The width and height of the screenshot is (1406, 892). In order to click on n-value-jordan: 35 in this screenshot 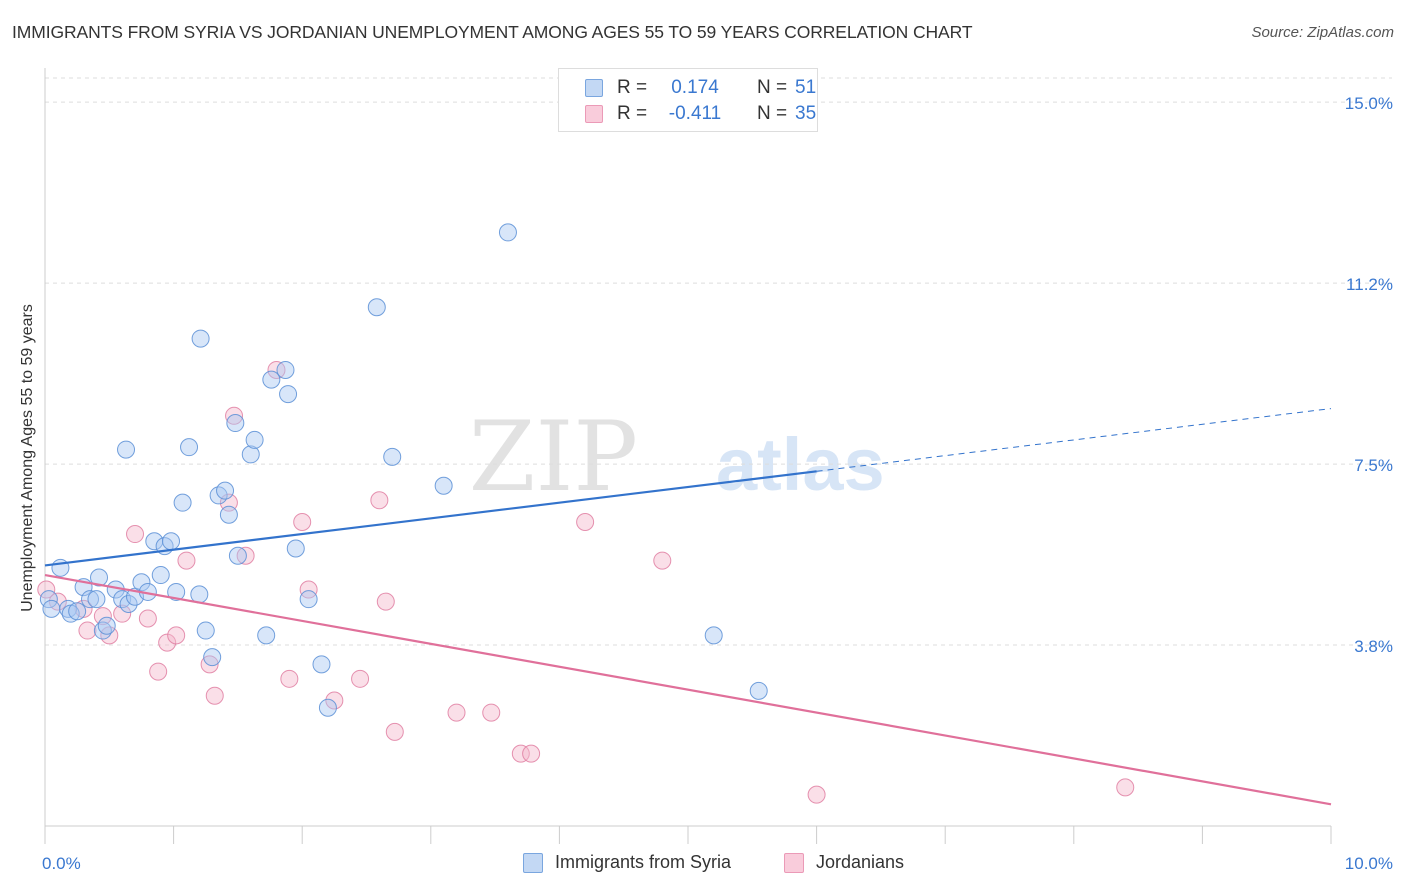, I will do `click(806, 113)`.